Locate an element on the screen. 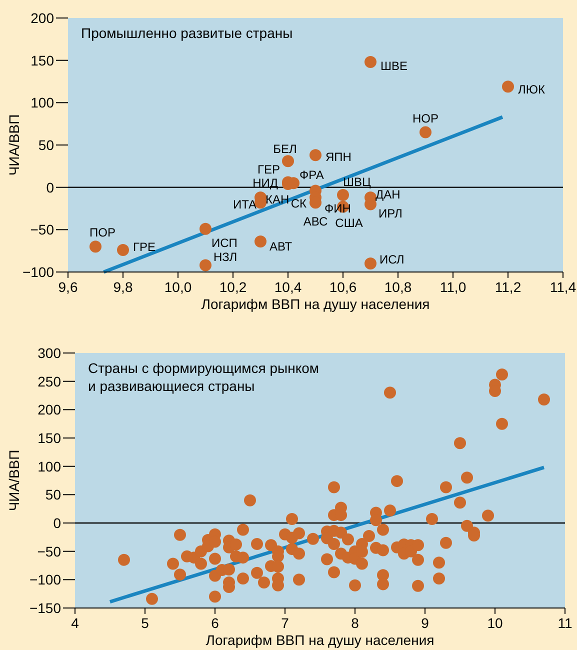 The image size is (577, 650). x-tick-label: 6 is located at coordinates (215, 623).